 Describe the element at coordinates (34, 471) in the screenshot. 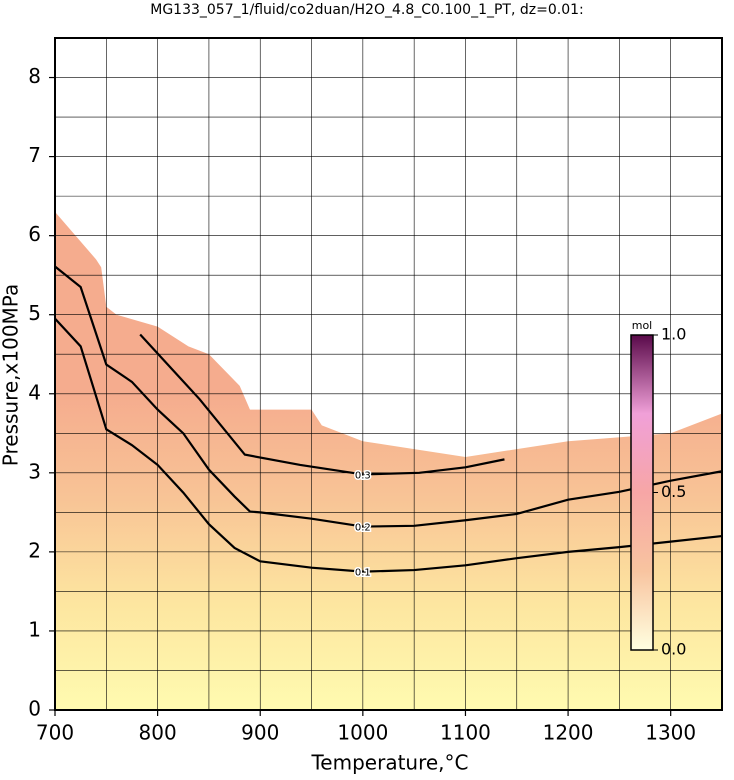

I see `y-tick-label: 3` at that location.